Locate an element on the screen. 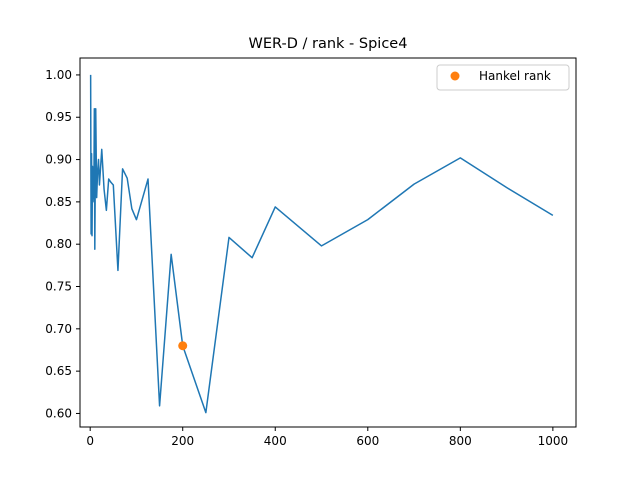 This screenshot has width=640, height=480. x-tick-label: 600 is located at coordinates (367, 441).